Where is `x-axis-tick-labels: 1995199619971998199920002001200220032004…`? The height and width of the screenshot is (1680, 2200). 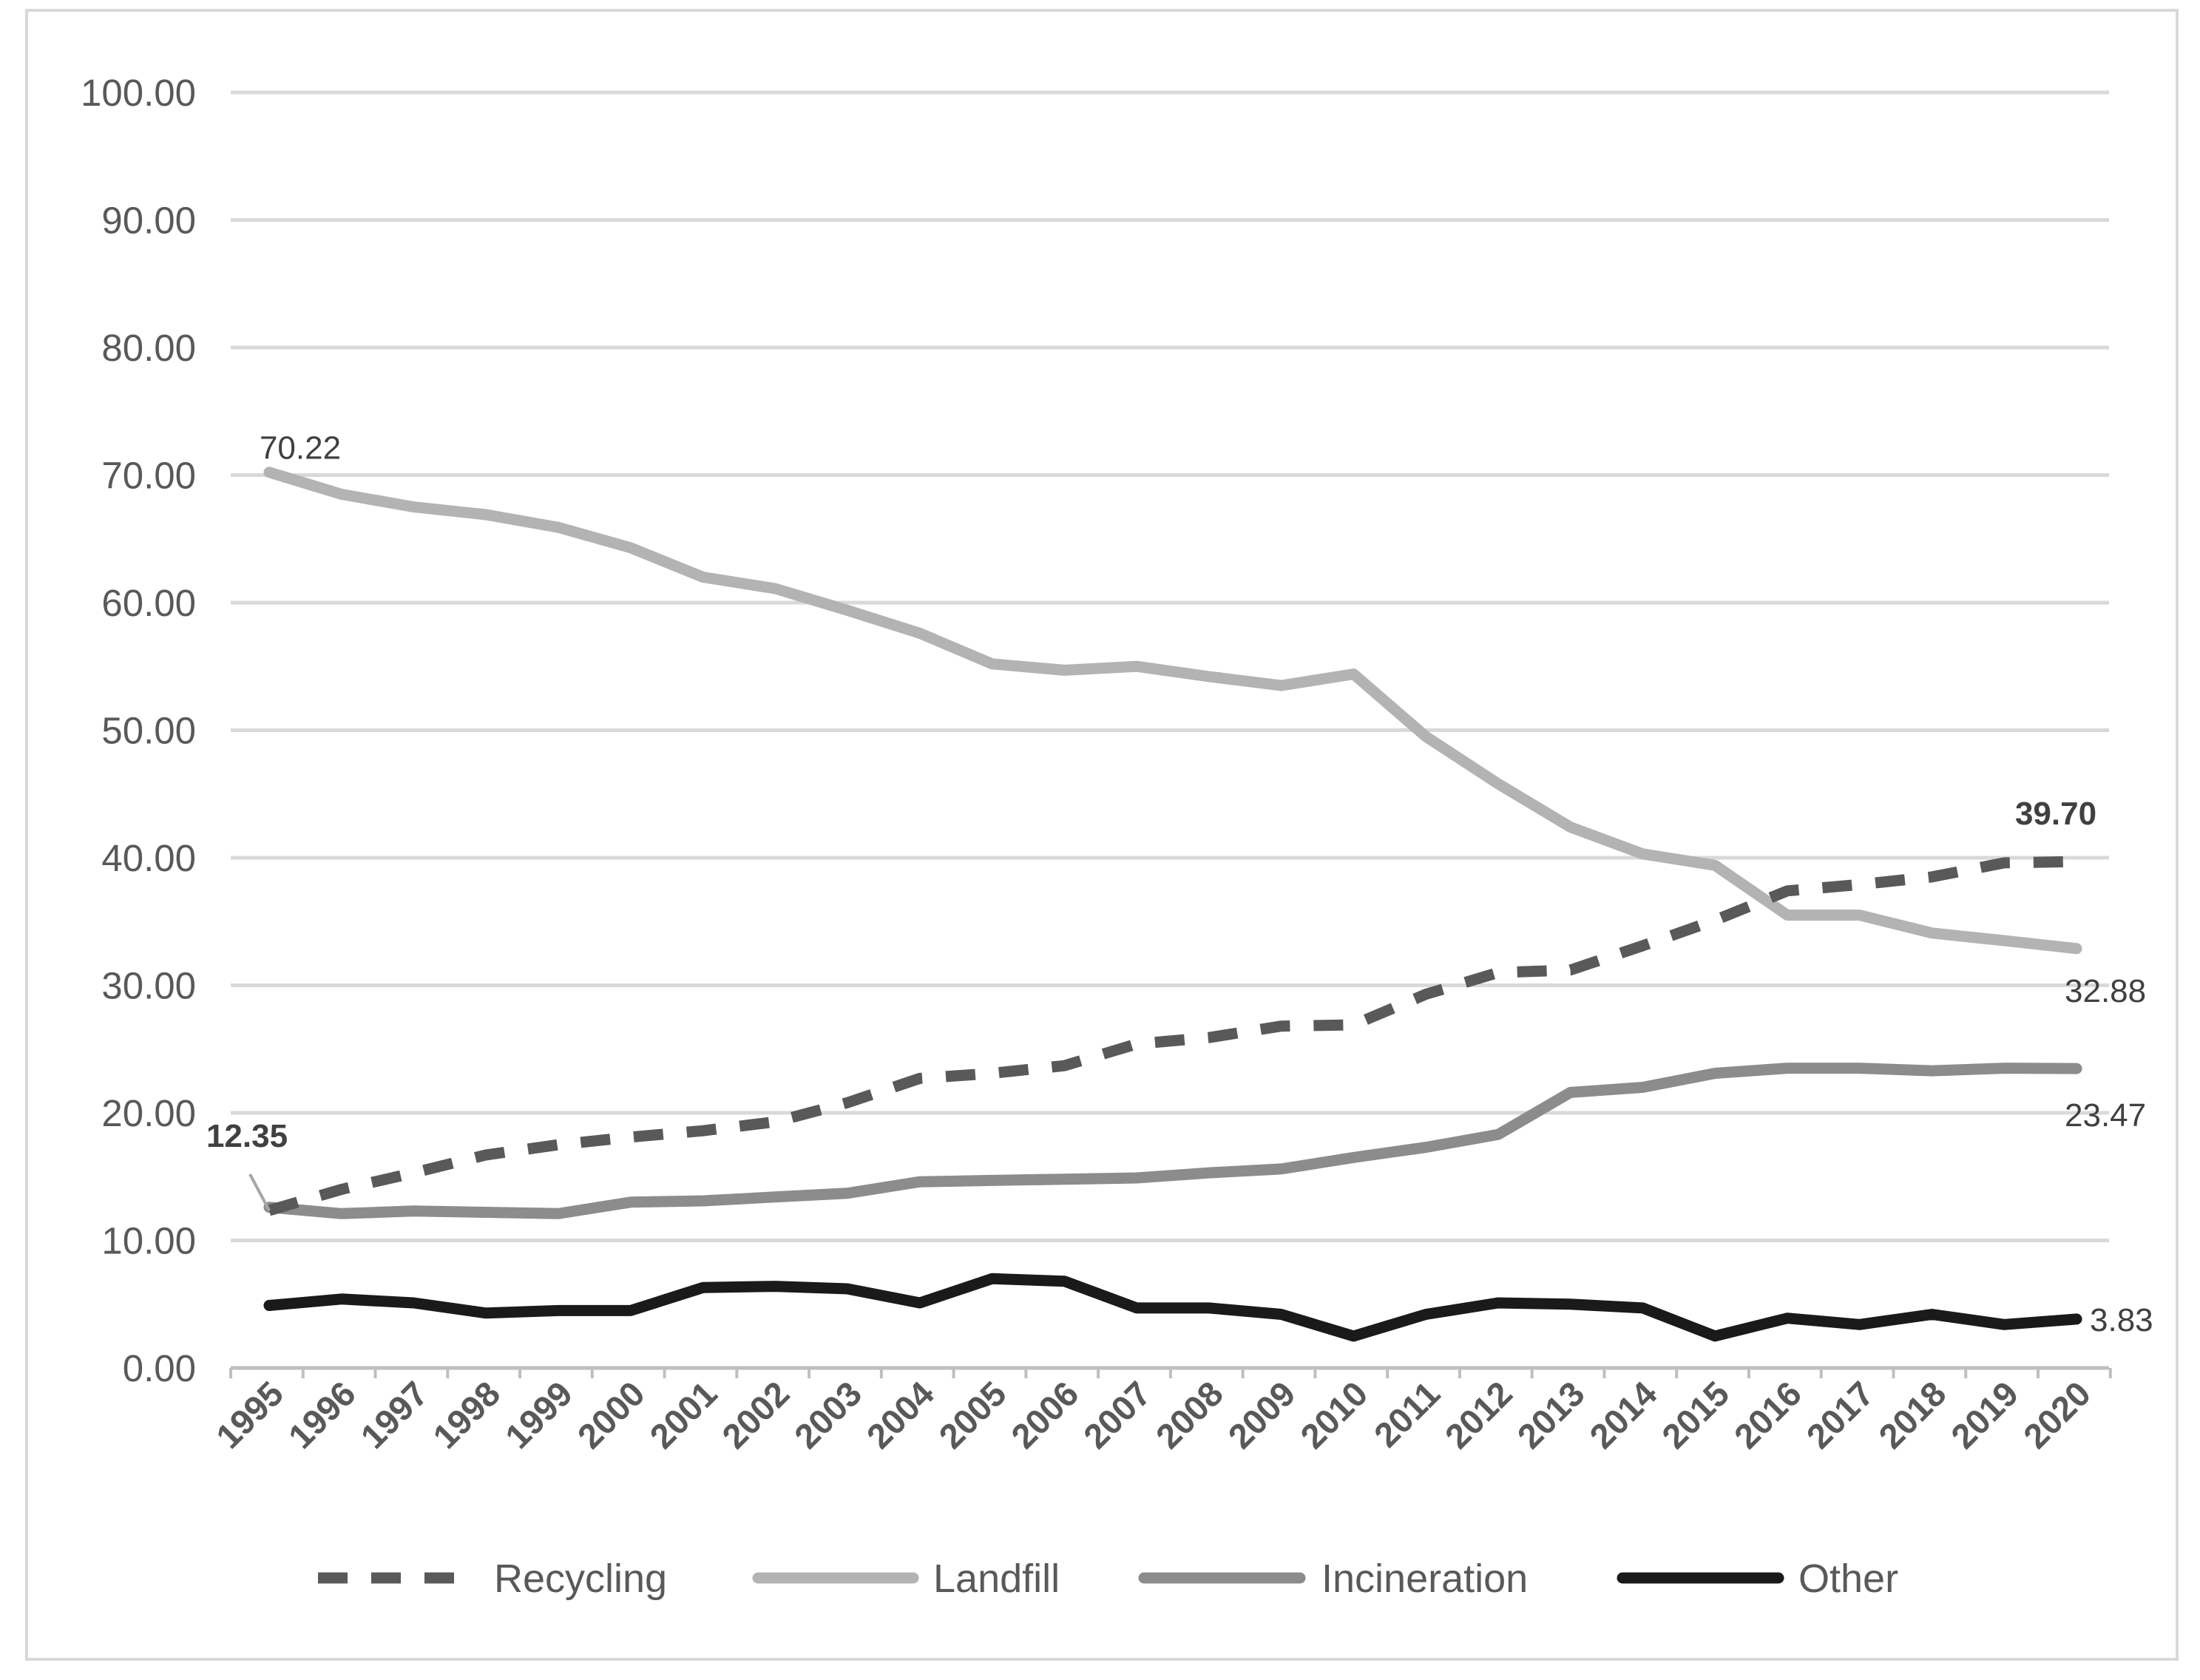
x-axis-tick-labels: 1995199619971998199920002001200220032004… is located at coordinates (1154, 1415).